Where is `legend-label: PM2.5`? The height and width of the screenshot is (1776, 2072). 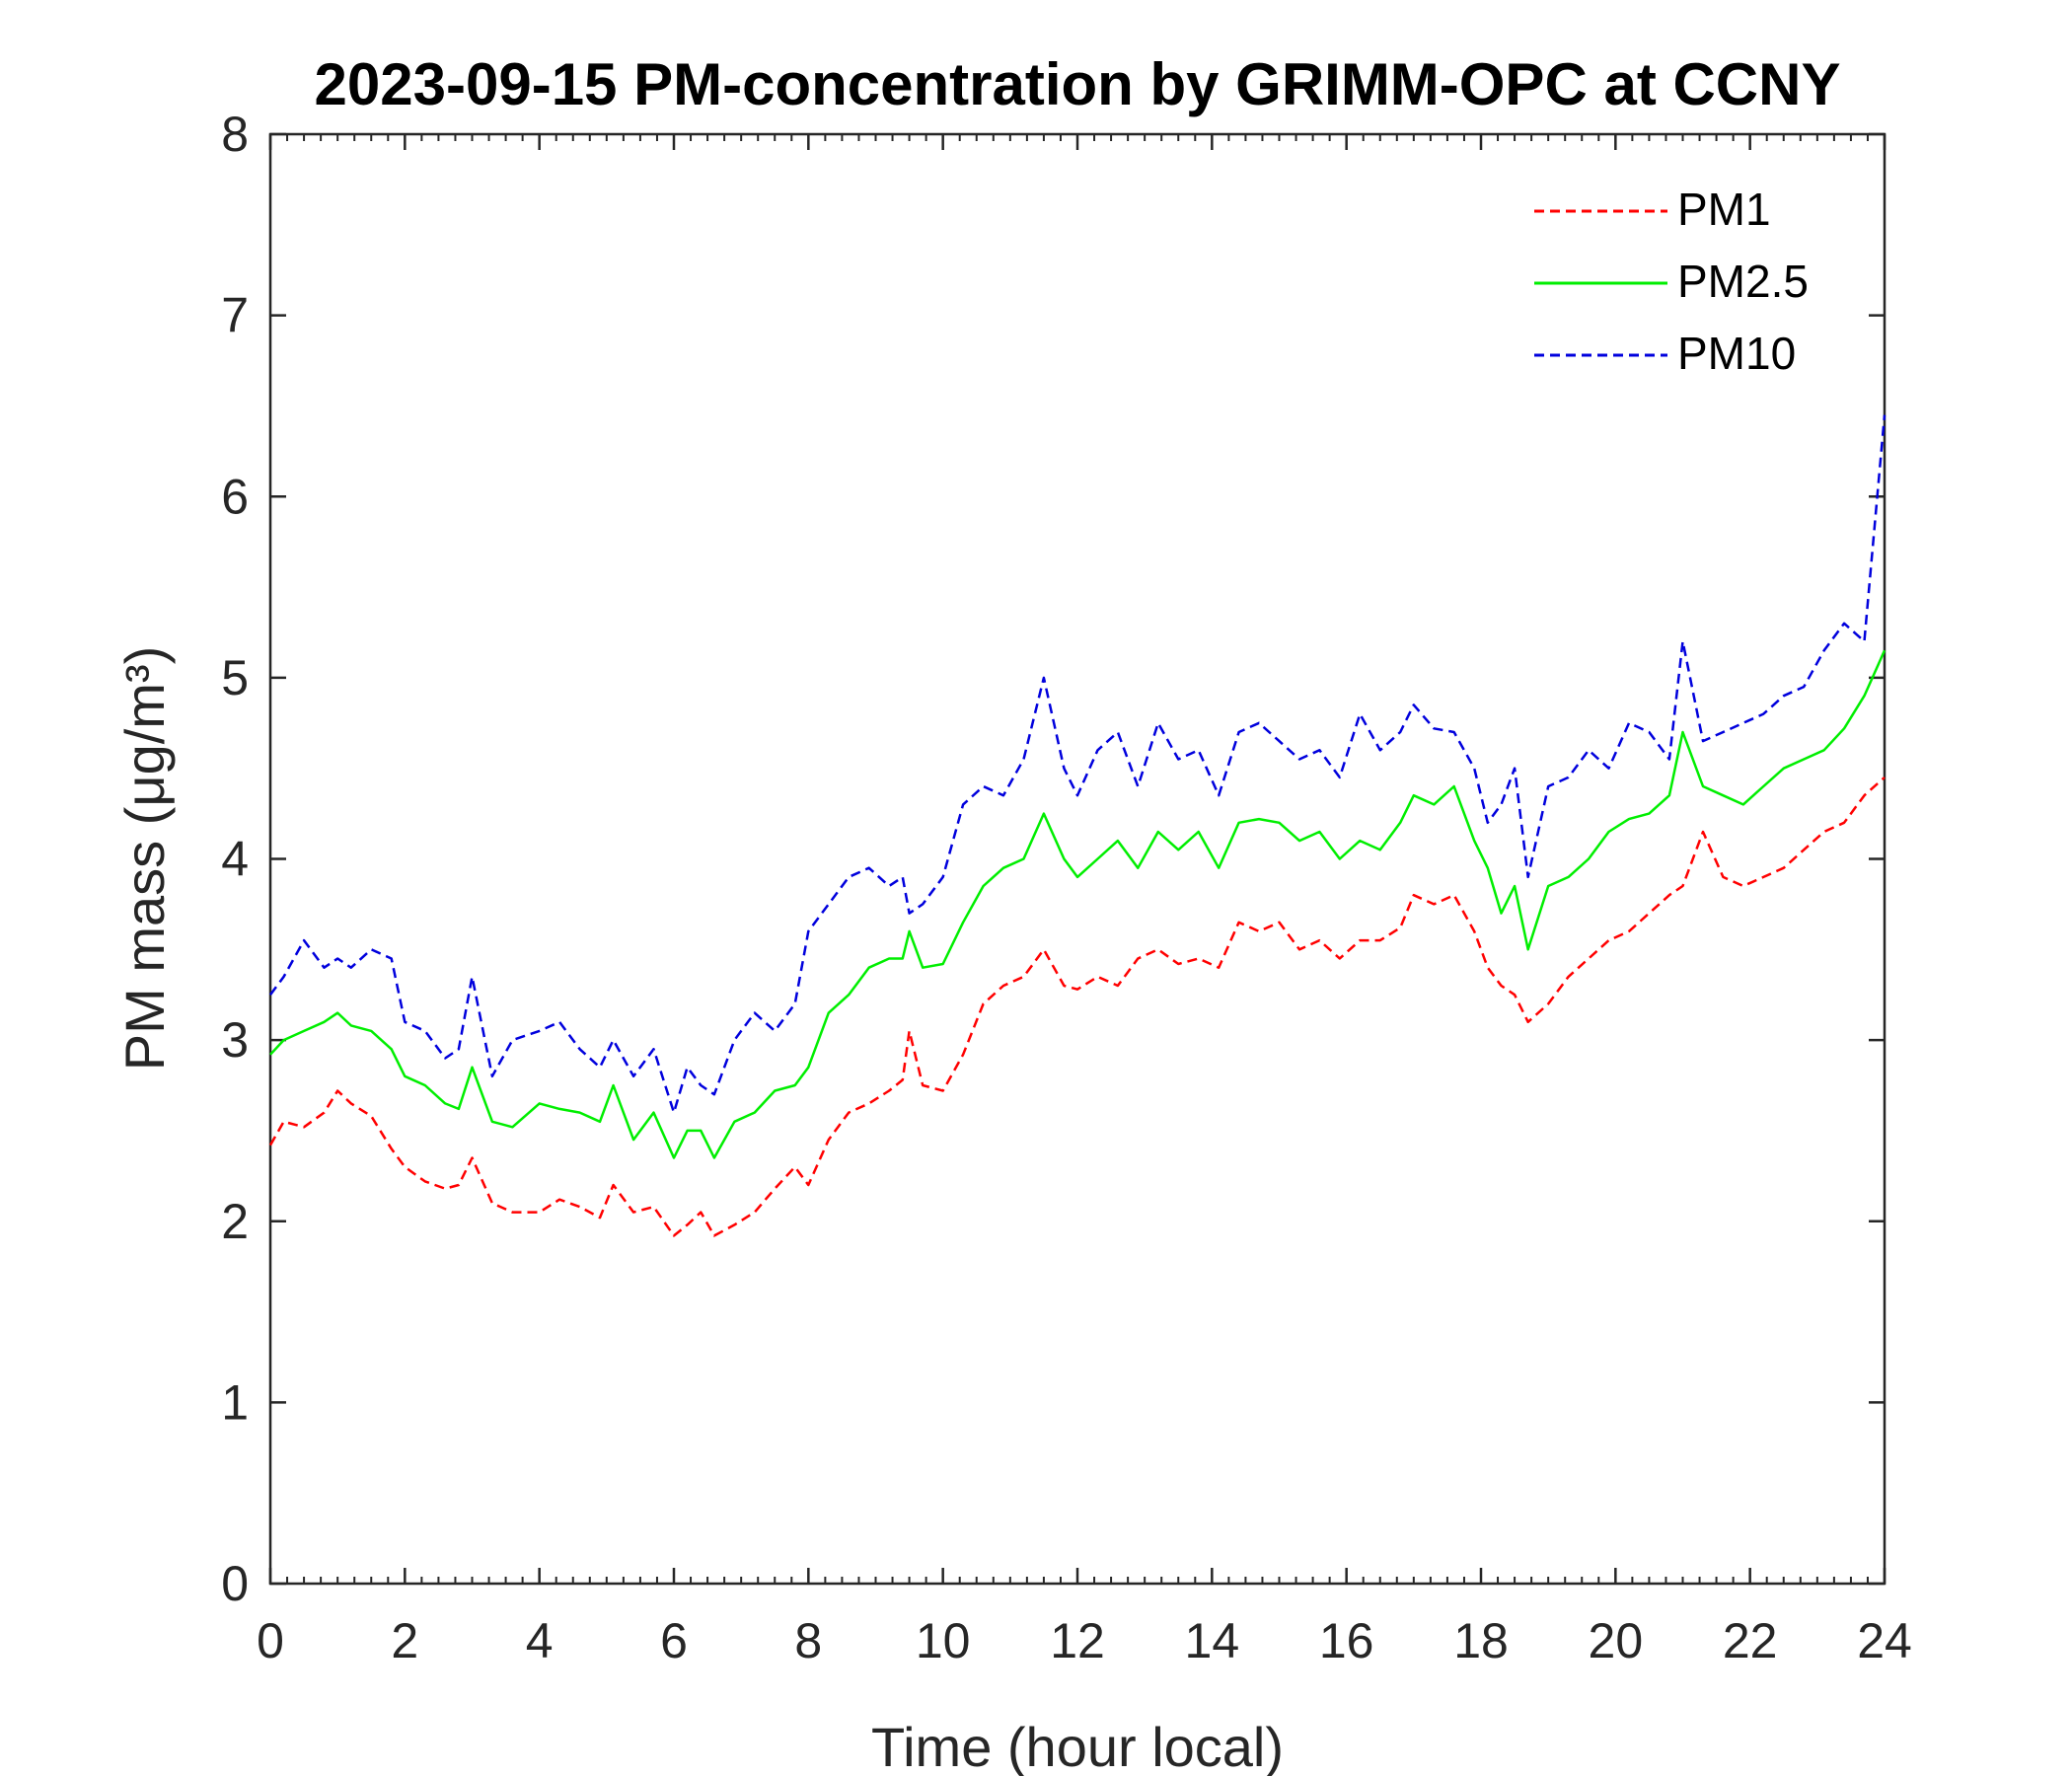
legend-label: PM2.5 is located at coordinates (1743, 281).